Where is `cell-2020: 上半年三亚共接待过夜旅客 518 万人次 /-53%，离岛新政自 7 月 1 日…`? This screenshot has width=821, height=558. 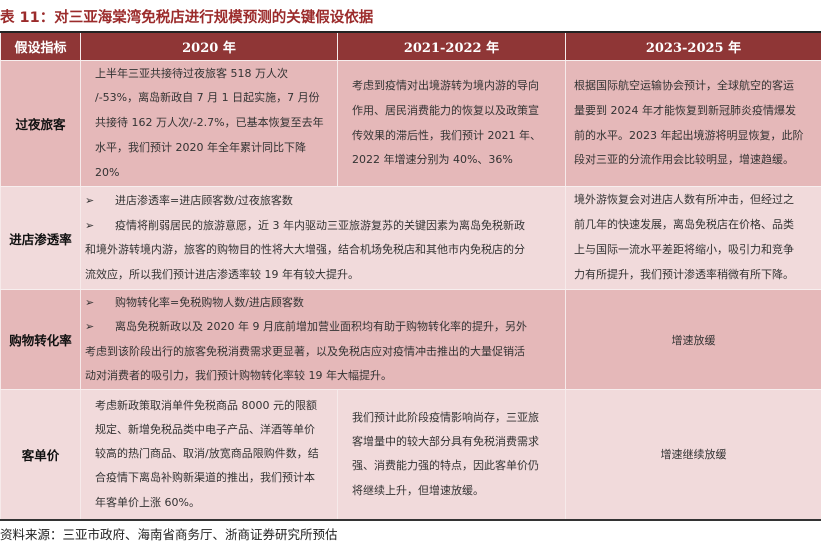
cell-2020: 上半年三亚共接待过夜旅客 518 万人次 /-53%，离岛新政自 7 月 1 日… is located at coordinates (209, 123).